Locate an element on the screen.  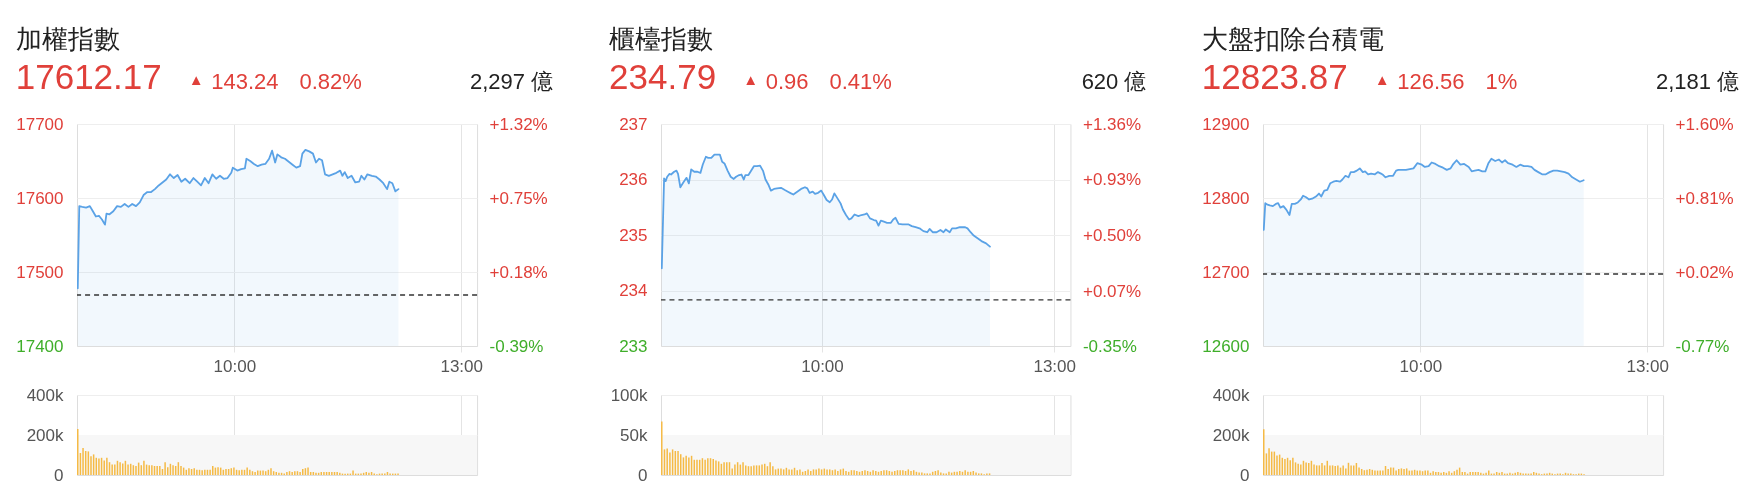
y2-tick-label: -0.77% is located at coordinates (1702, 346).